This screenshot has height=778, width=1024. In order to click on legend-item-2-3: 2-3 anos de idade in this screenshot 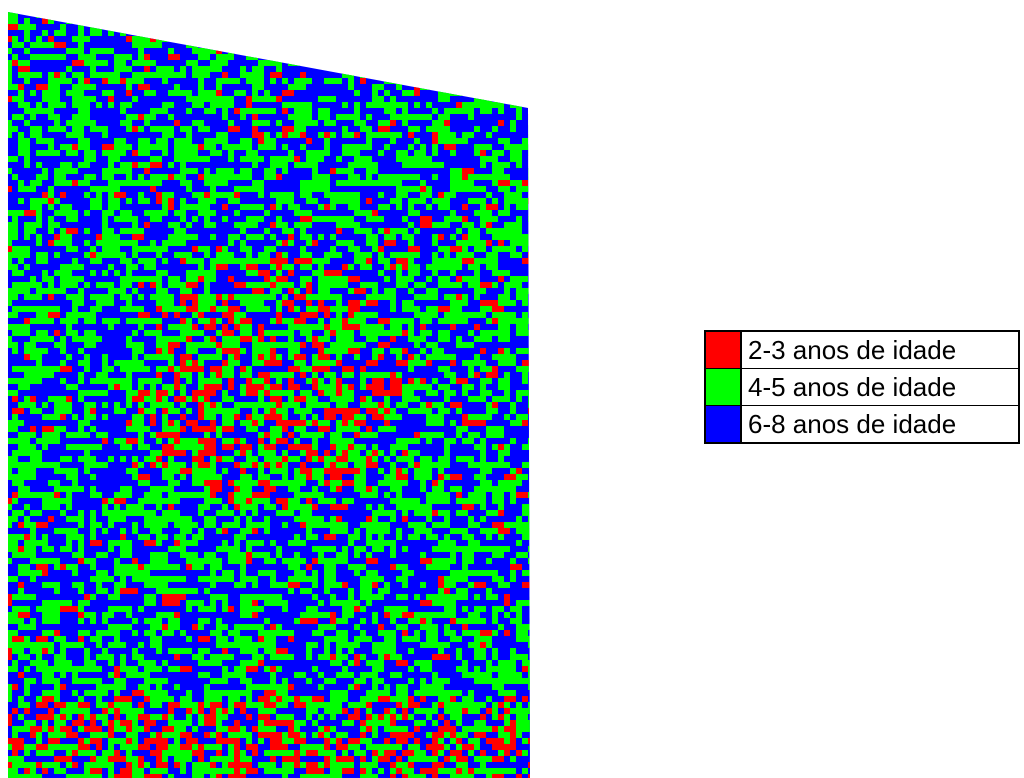, I will do `click(862, 350)`.